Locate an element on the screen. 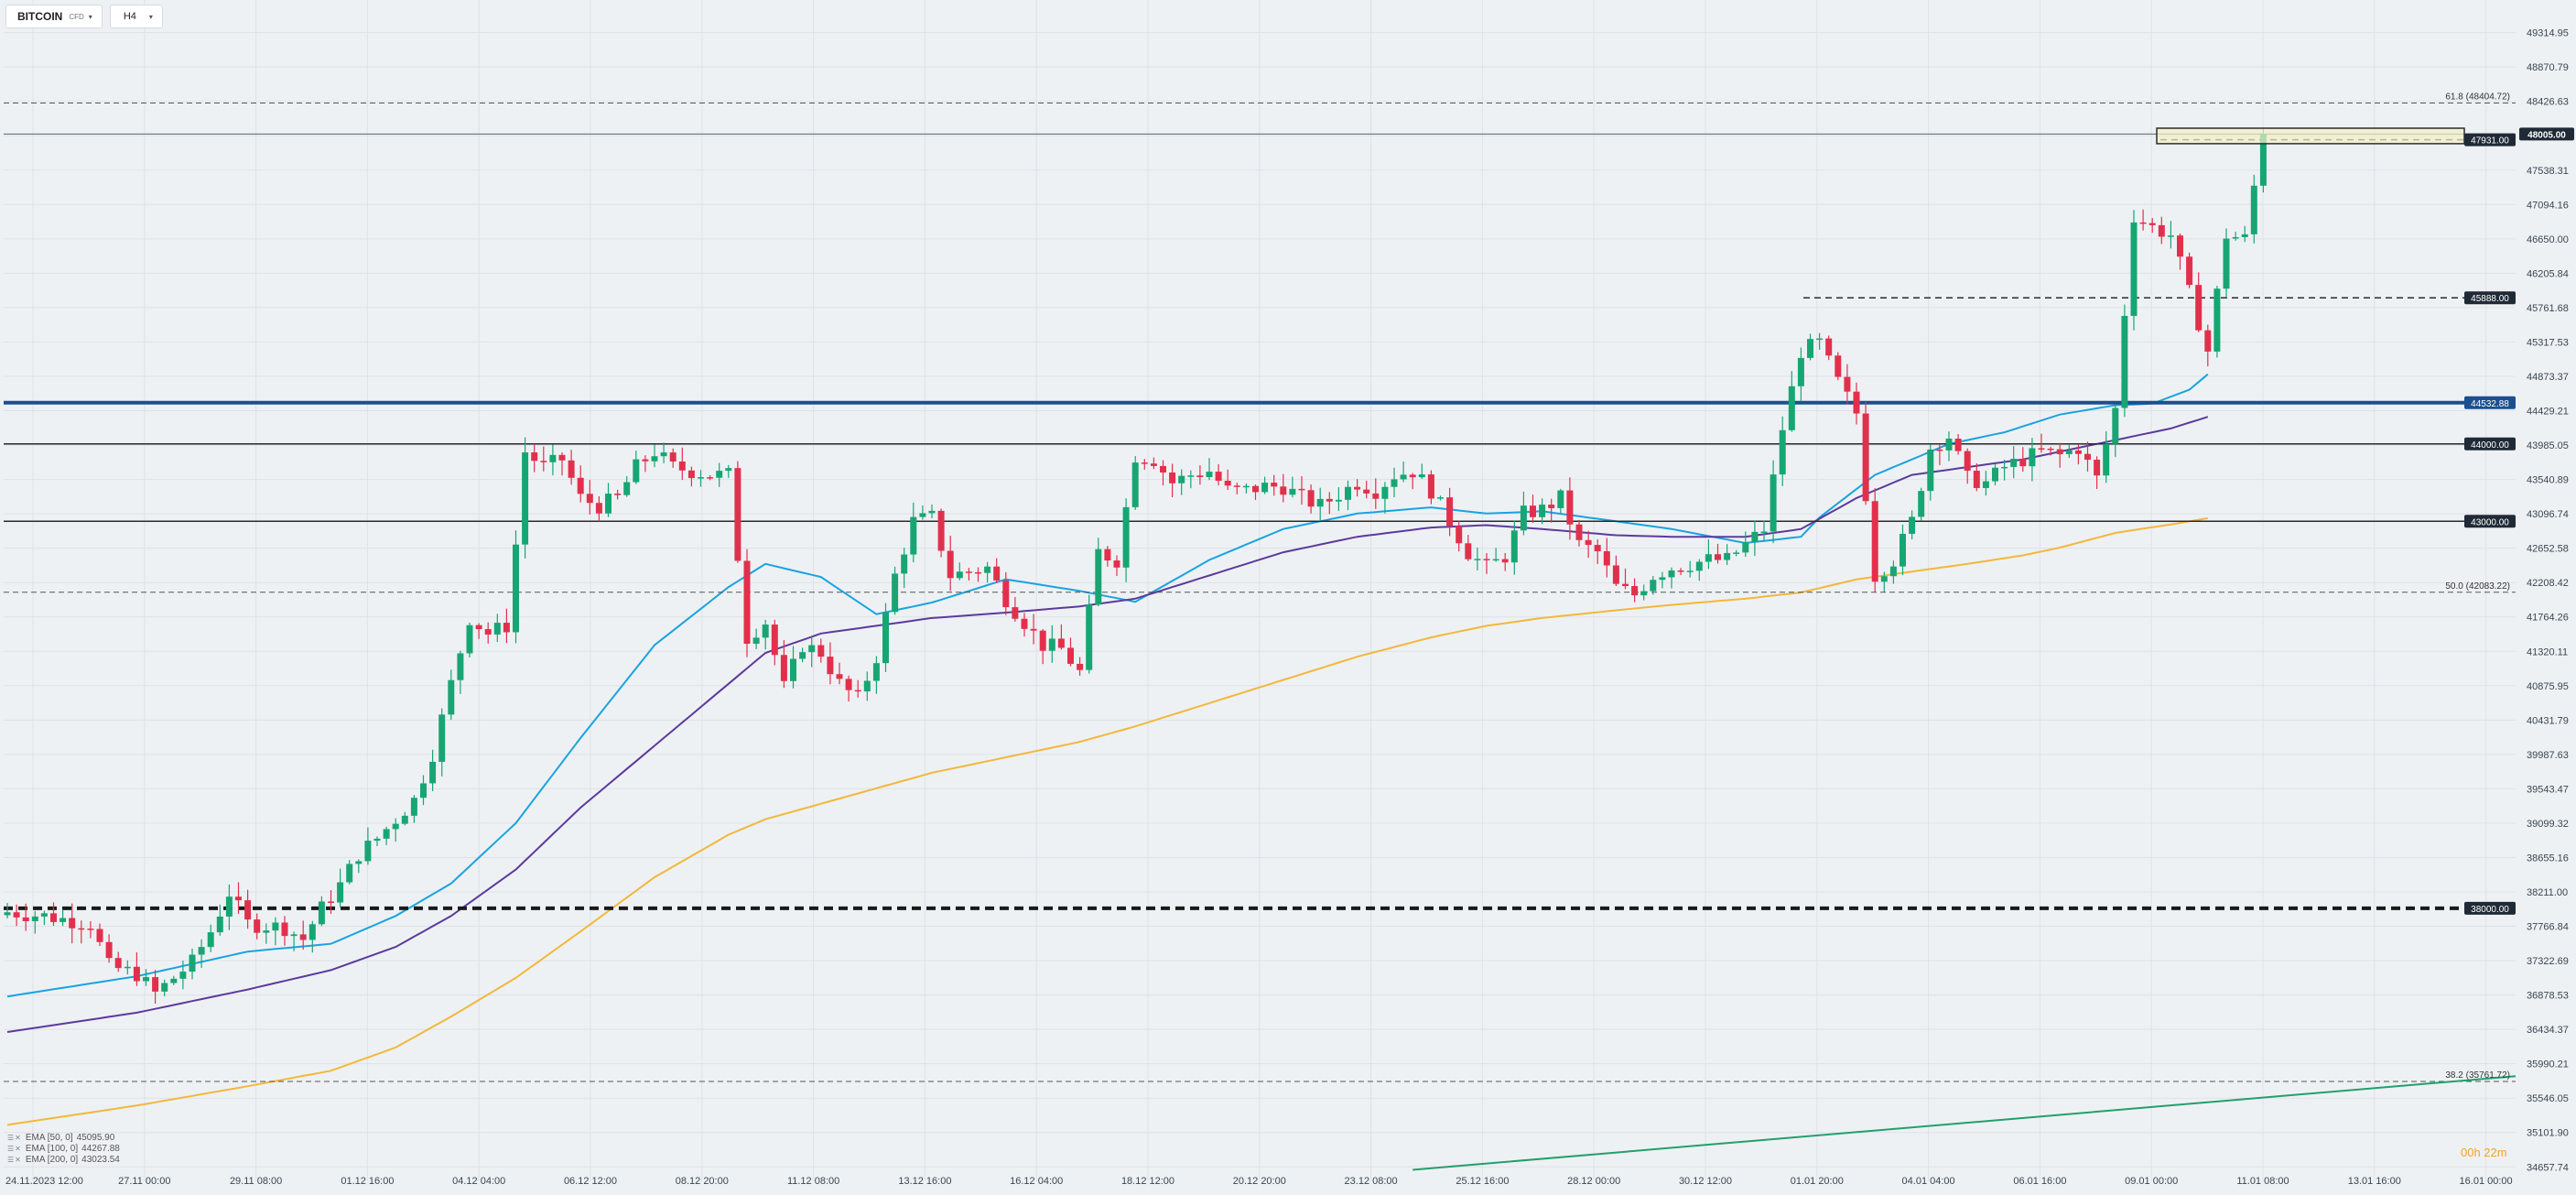 This screenshot has width=2576, height=1195. y-tick-label: 46205.84 is located at coordinates (2548, 273).